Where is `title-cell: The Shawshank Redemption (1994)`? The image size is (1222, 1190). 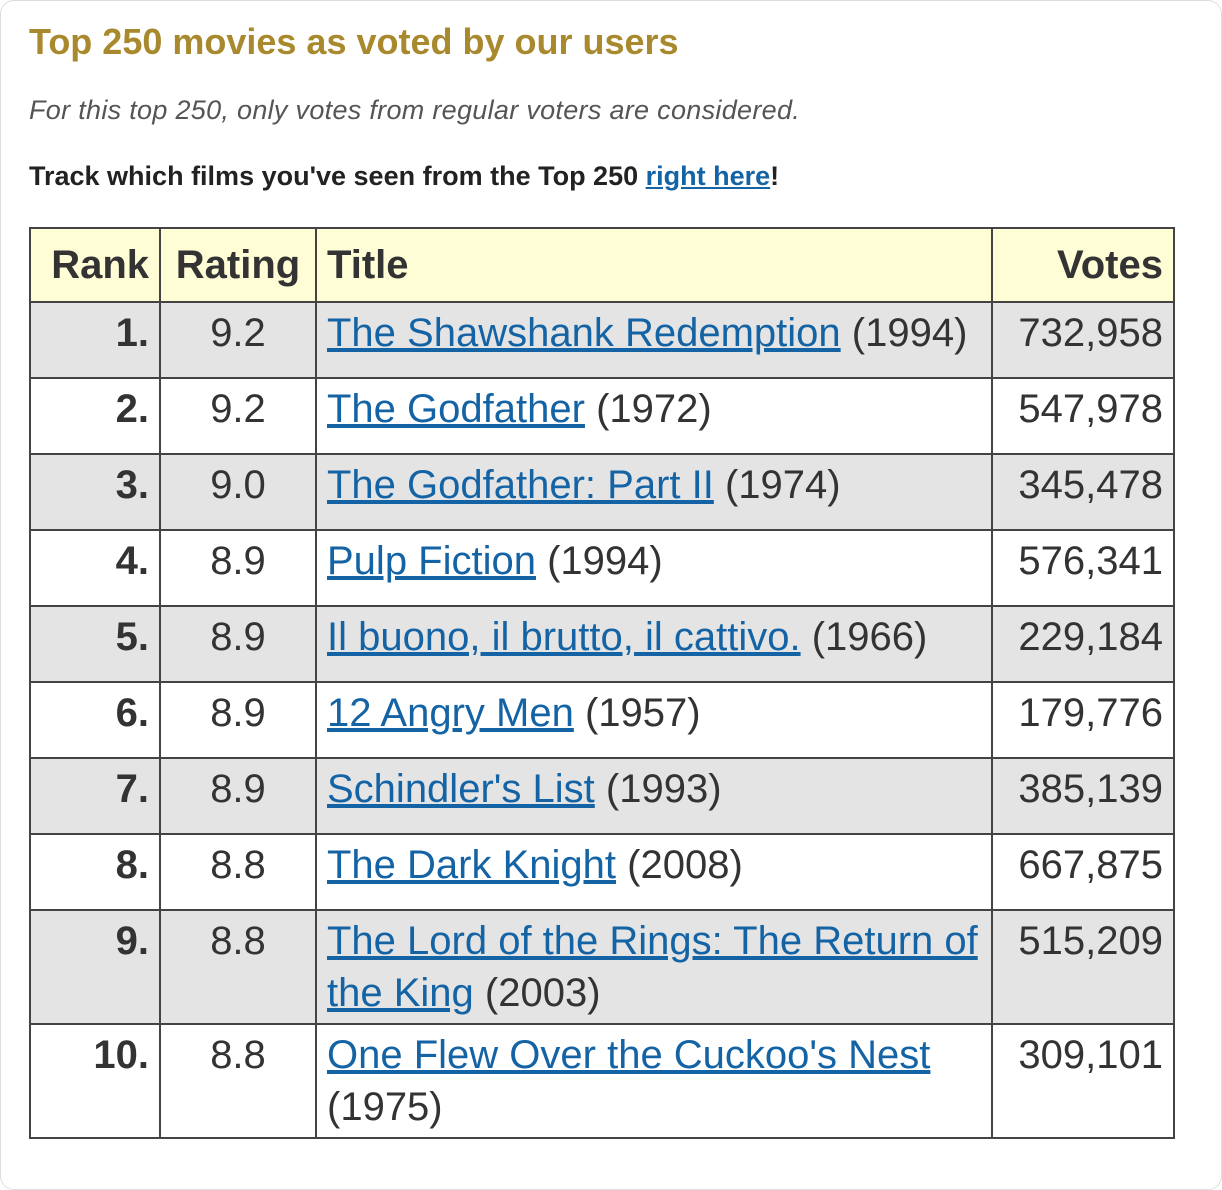 title-cell: The Shawshank Redemption (1994) is located at coordinates (654, 340).